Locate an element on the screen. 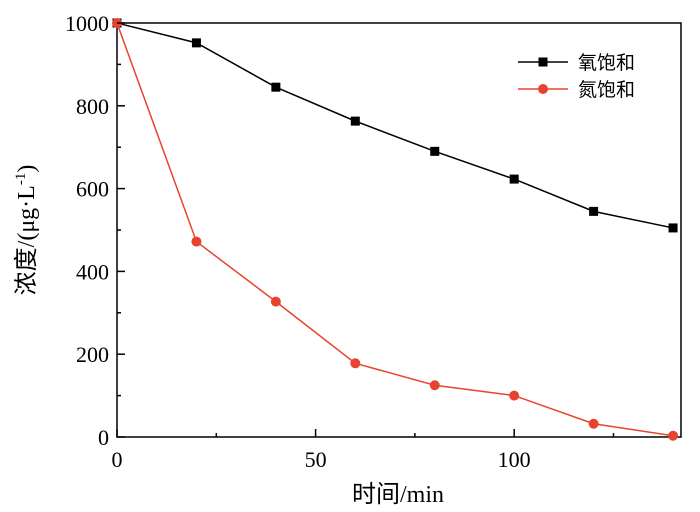  y-tick-label: 0 is located at coordinates (103, 437).